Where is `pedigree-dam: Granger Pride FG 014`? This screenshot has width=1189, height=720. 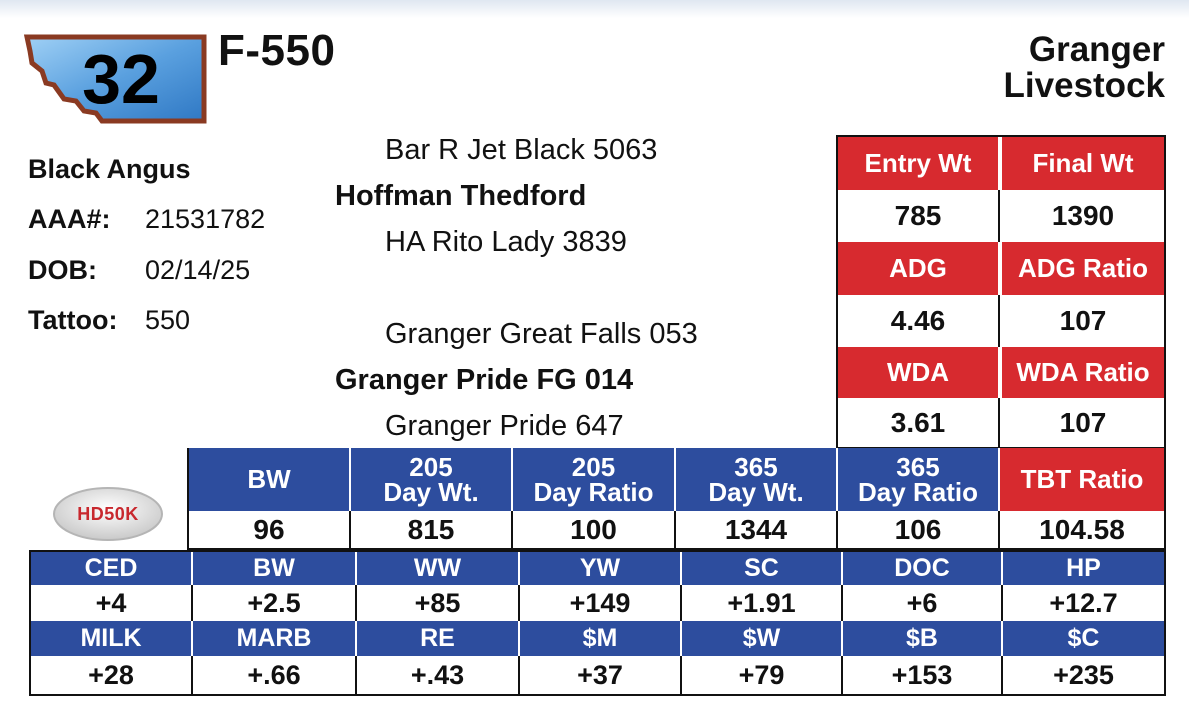 pedigree-dam: Granger Pride FG 014 is located at coordinates (484, 380).